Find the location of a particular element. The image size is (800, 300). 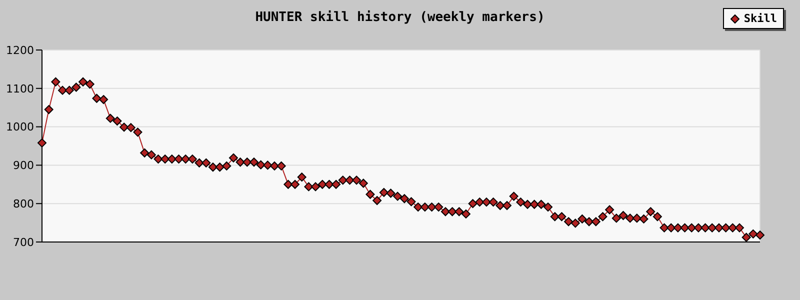

y-tick-label: 1100 is located at coordinates (20, 89).